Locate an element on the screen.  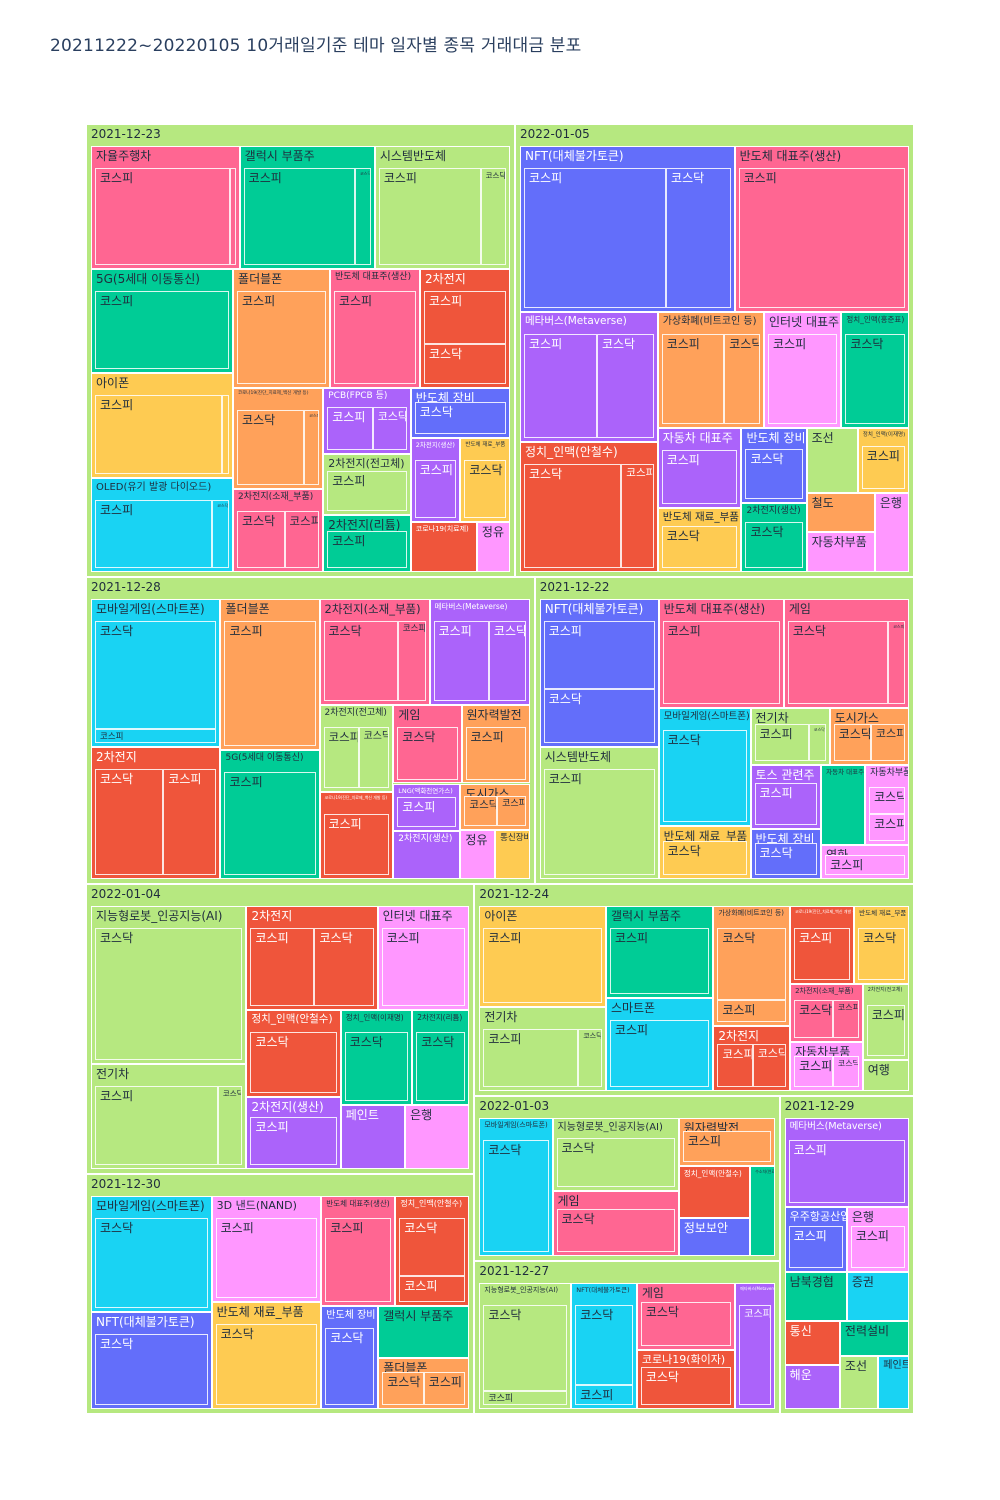
theme-남북경협: 남북경협 is located at coordinates (815, 1297).